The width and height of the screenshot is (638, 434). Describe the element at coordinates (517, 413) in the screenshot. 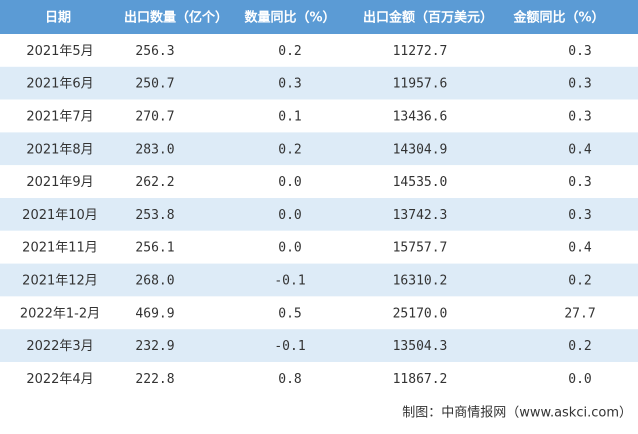

I see `footer-credit: 制图：中商情报网（www.askci.com）` at that location.